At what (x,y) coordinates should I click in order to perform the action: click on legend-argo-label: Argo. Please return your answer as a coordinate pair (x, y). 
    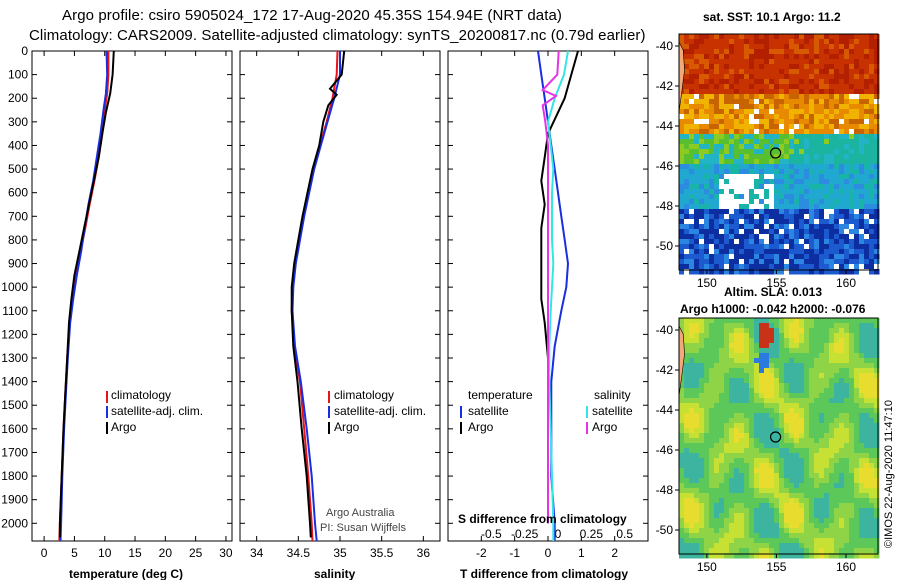
    Looking at the image, I should click on (124, 427).